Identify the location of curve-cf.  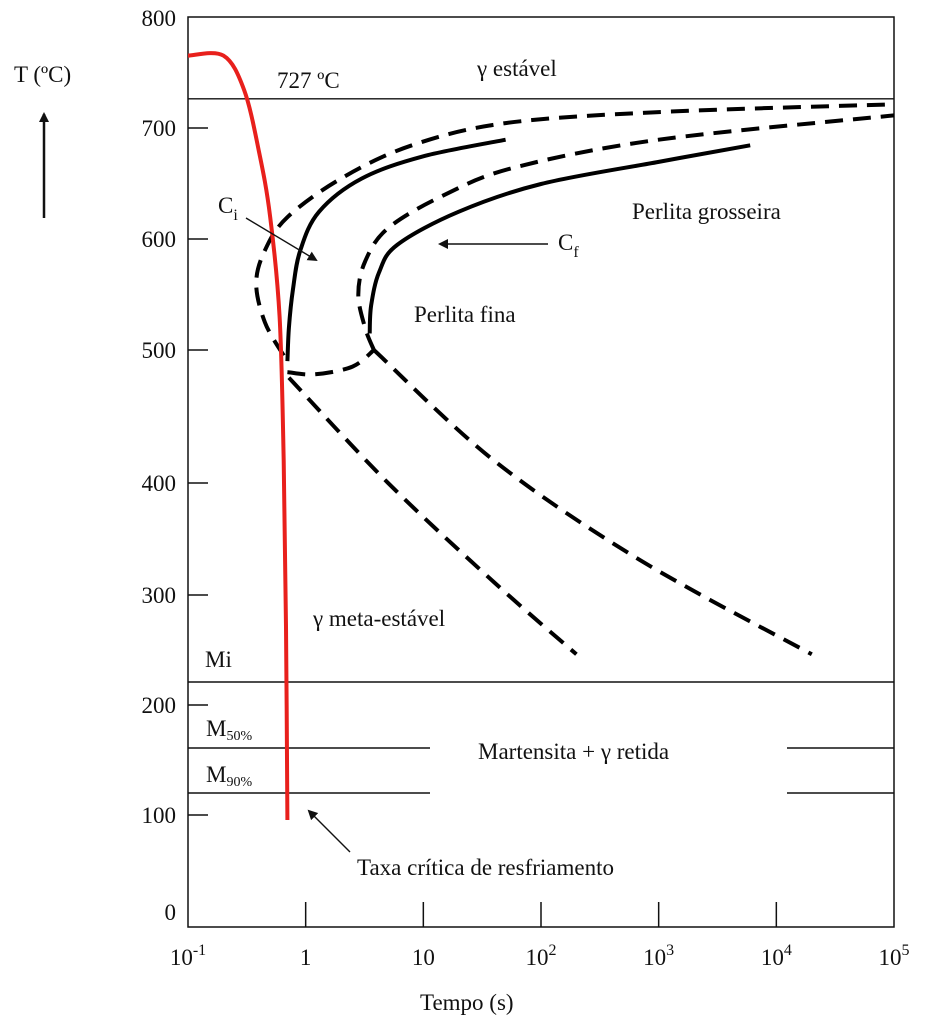
(559, 238).